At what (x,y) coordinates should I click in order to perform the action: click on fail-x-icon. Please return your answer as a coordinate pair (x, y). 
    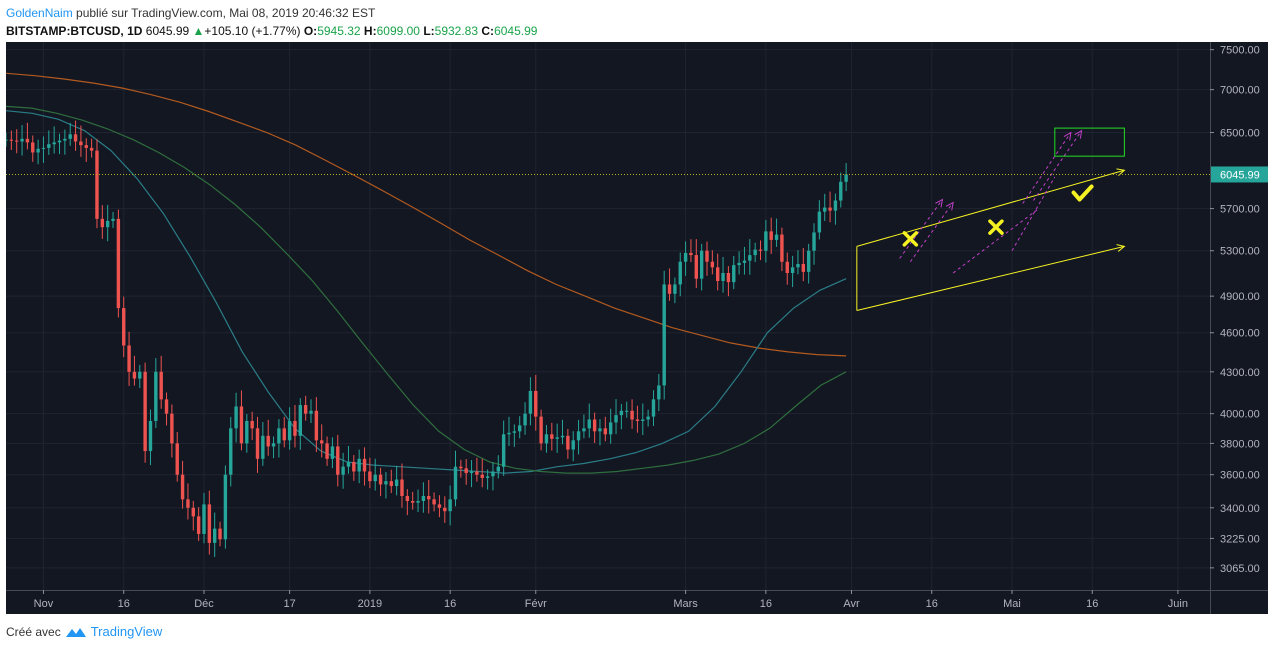
    Looking at the image, I should click on (996, 227).